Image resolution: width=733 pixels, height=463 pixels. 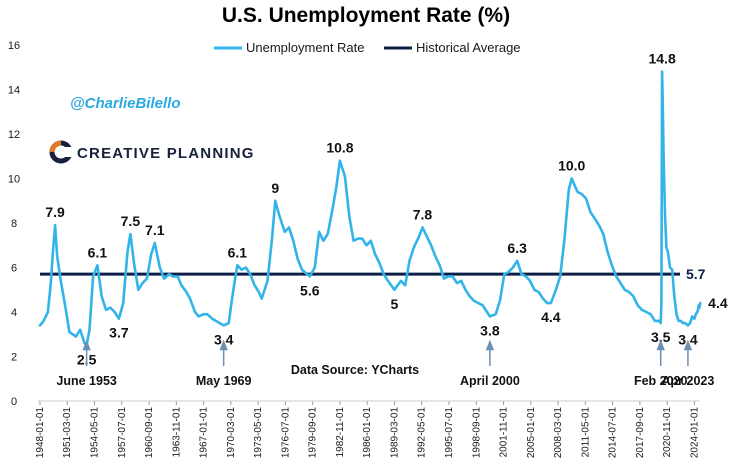 I want to click on value-annotation: 5.6, so click(x=310, y=290).